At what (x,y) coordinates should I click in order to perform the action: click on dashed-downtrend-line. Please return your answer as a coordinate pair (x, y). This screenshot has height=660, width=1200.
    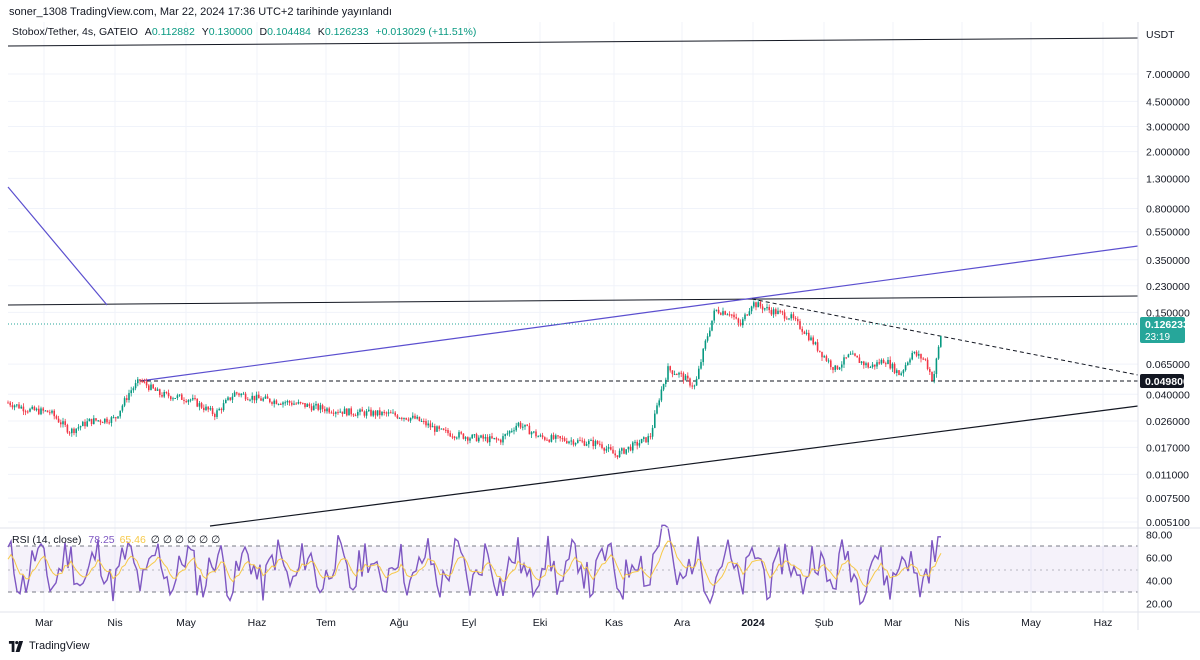
    Looking at the image, I should click on (945, 337).